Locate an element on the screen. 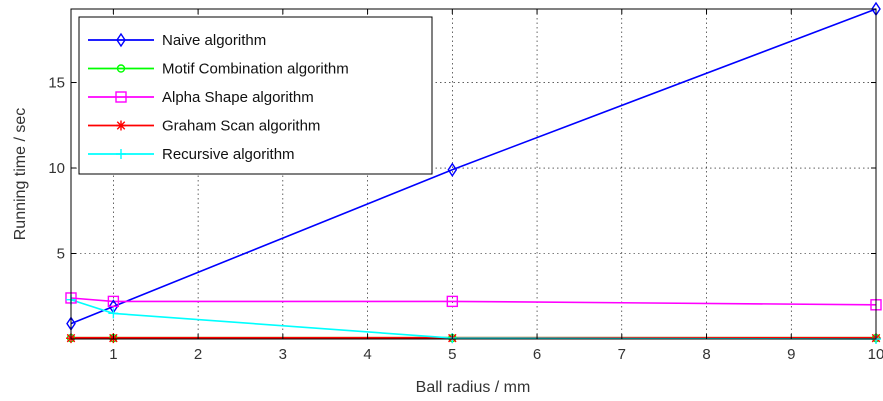 Image resolution: width=883 pixels, height=401 pixels. x-tick-label: 2 is located at coordinates (198, 354).